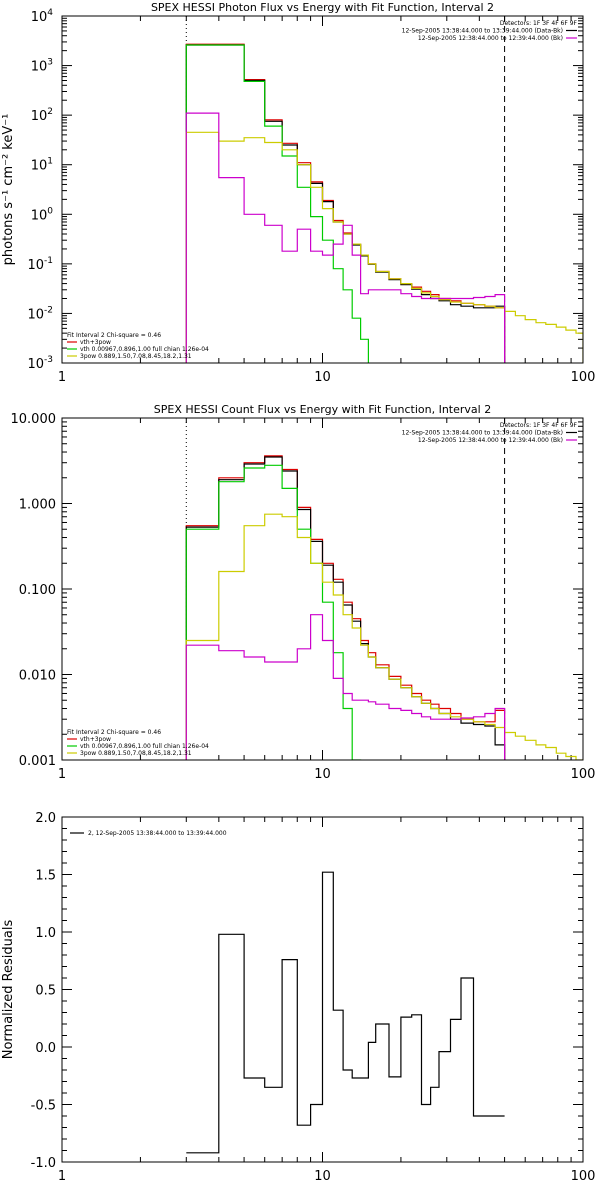  I want to click on y-tick-label: -1.0, so click(43, 1163).